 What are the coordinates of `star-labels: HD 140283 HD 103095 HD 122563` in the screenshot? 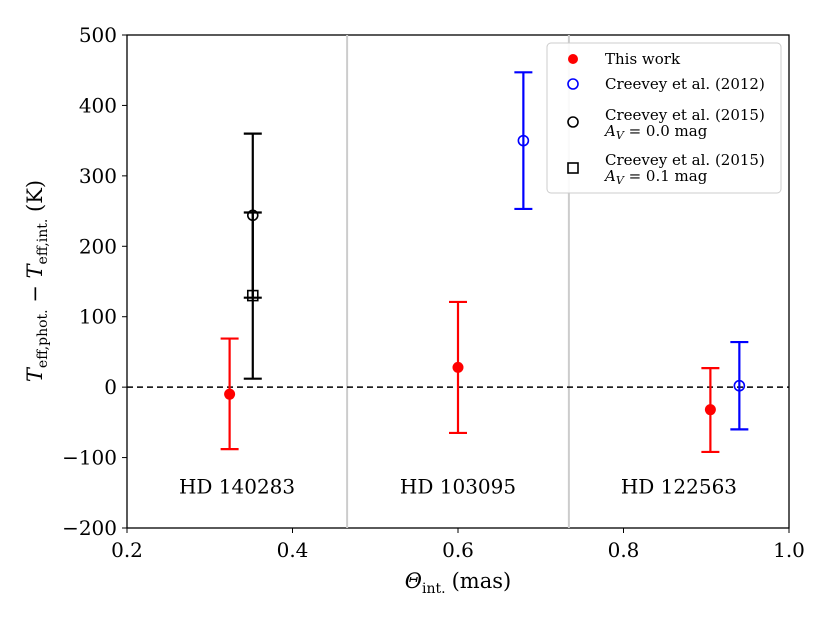 It's located at (458, 487).